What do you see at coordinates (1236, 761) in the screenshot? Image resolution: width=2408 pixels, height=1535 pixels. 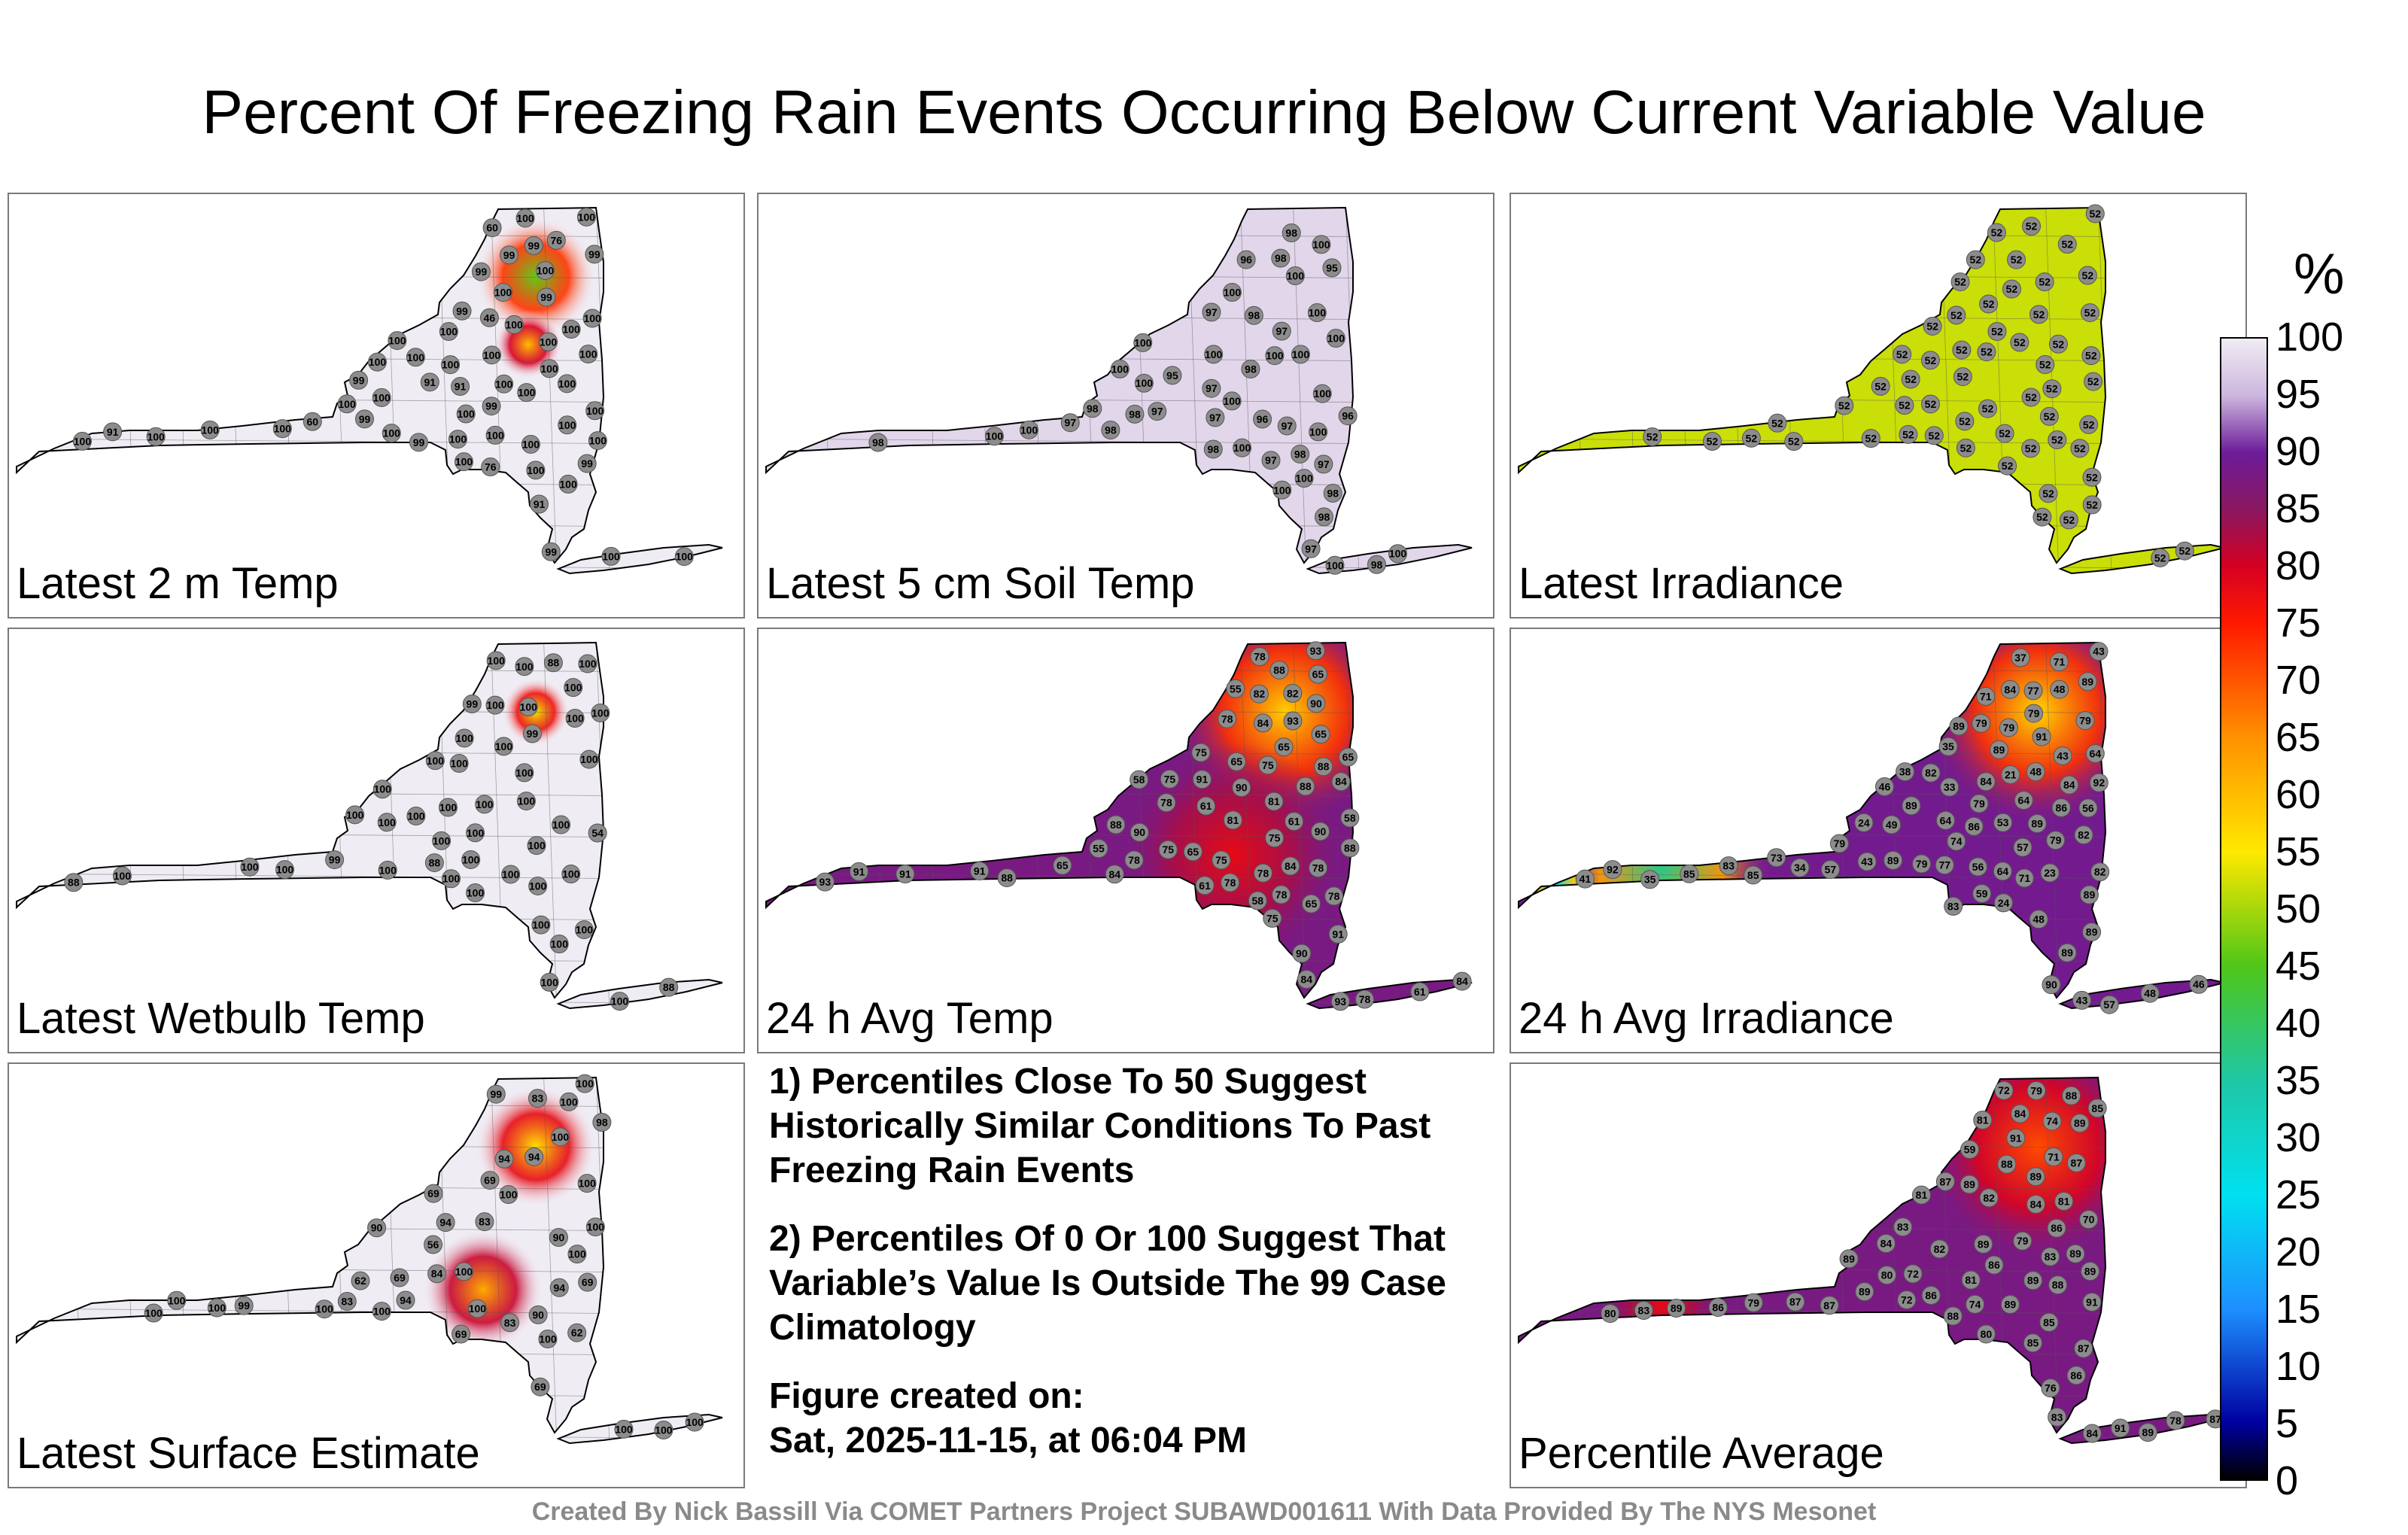 I see `station-value: 65` at bounding box center [1236, 761].